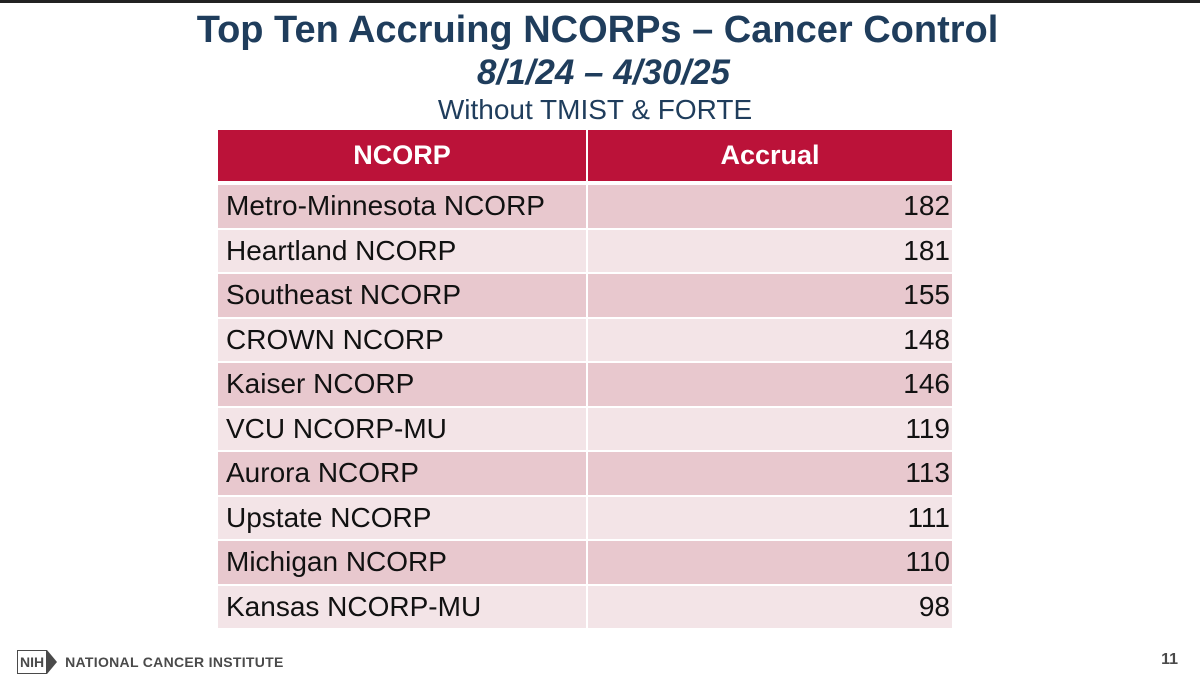  Describe the element at coordinates (403, 384) in the screenshot. I see `ncorp-name-cell: Kaiser NCORP` at that location.